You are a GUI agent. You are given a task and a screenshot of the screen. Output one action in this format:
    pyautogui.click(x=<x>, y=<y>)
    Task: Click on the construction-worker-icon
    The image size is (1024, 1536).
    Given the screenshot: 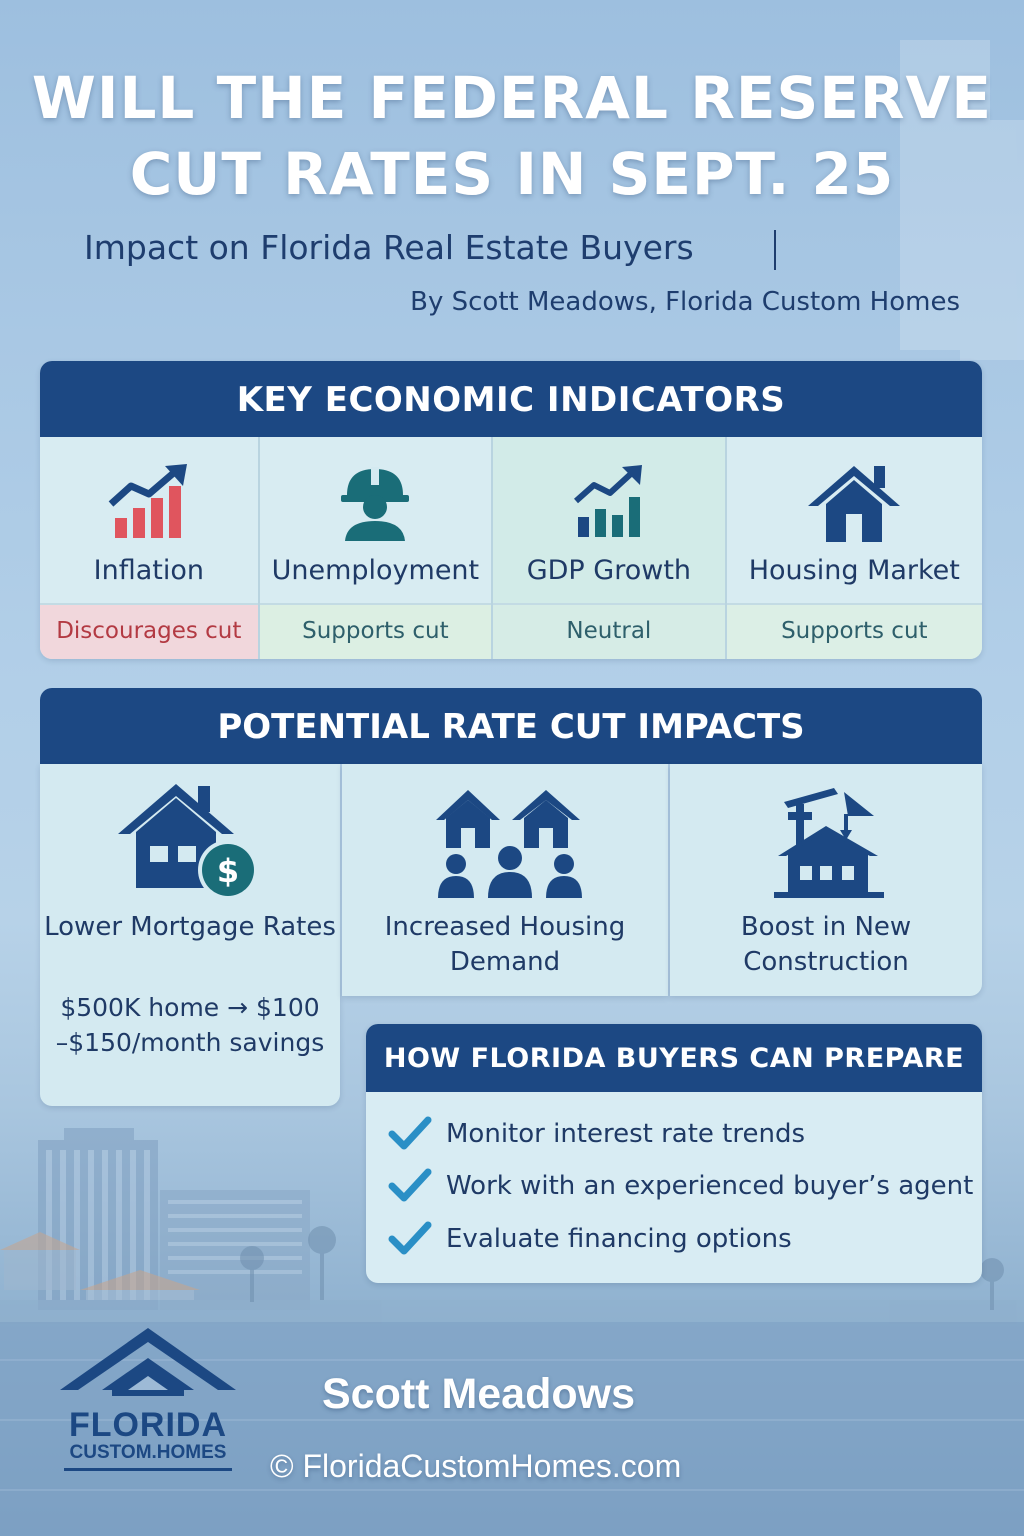 What is the action you would take?
    pyautogui.click(x=375, y=503)
    